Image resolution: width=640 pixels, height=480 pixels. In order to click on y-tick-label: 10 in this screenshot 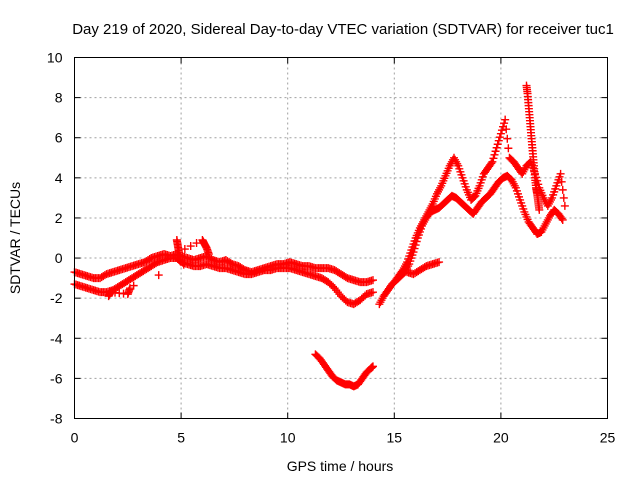, I will do `click(55, 58)`.